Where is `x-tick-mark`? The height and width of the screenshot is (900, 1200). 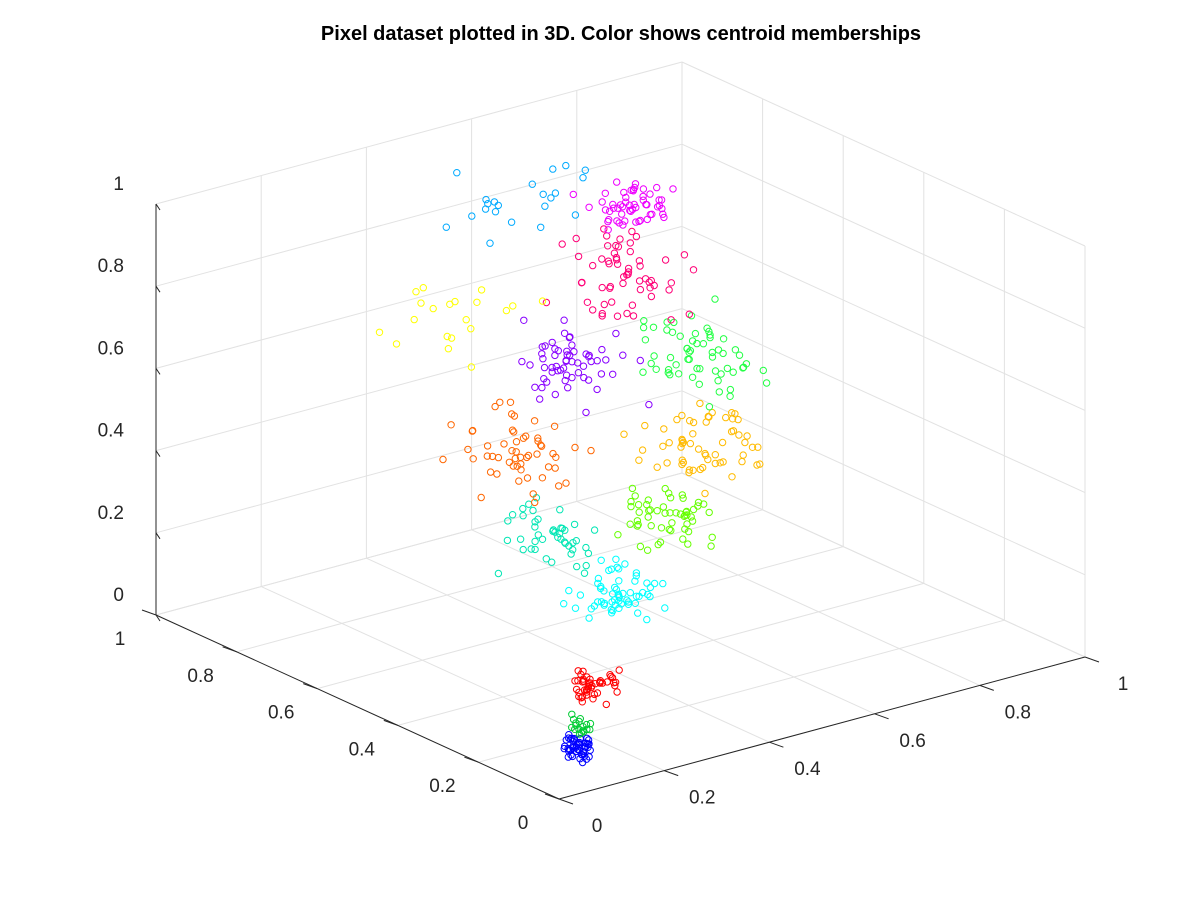 x-tick-mark is located at coordinates (671, 773).